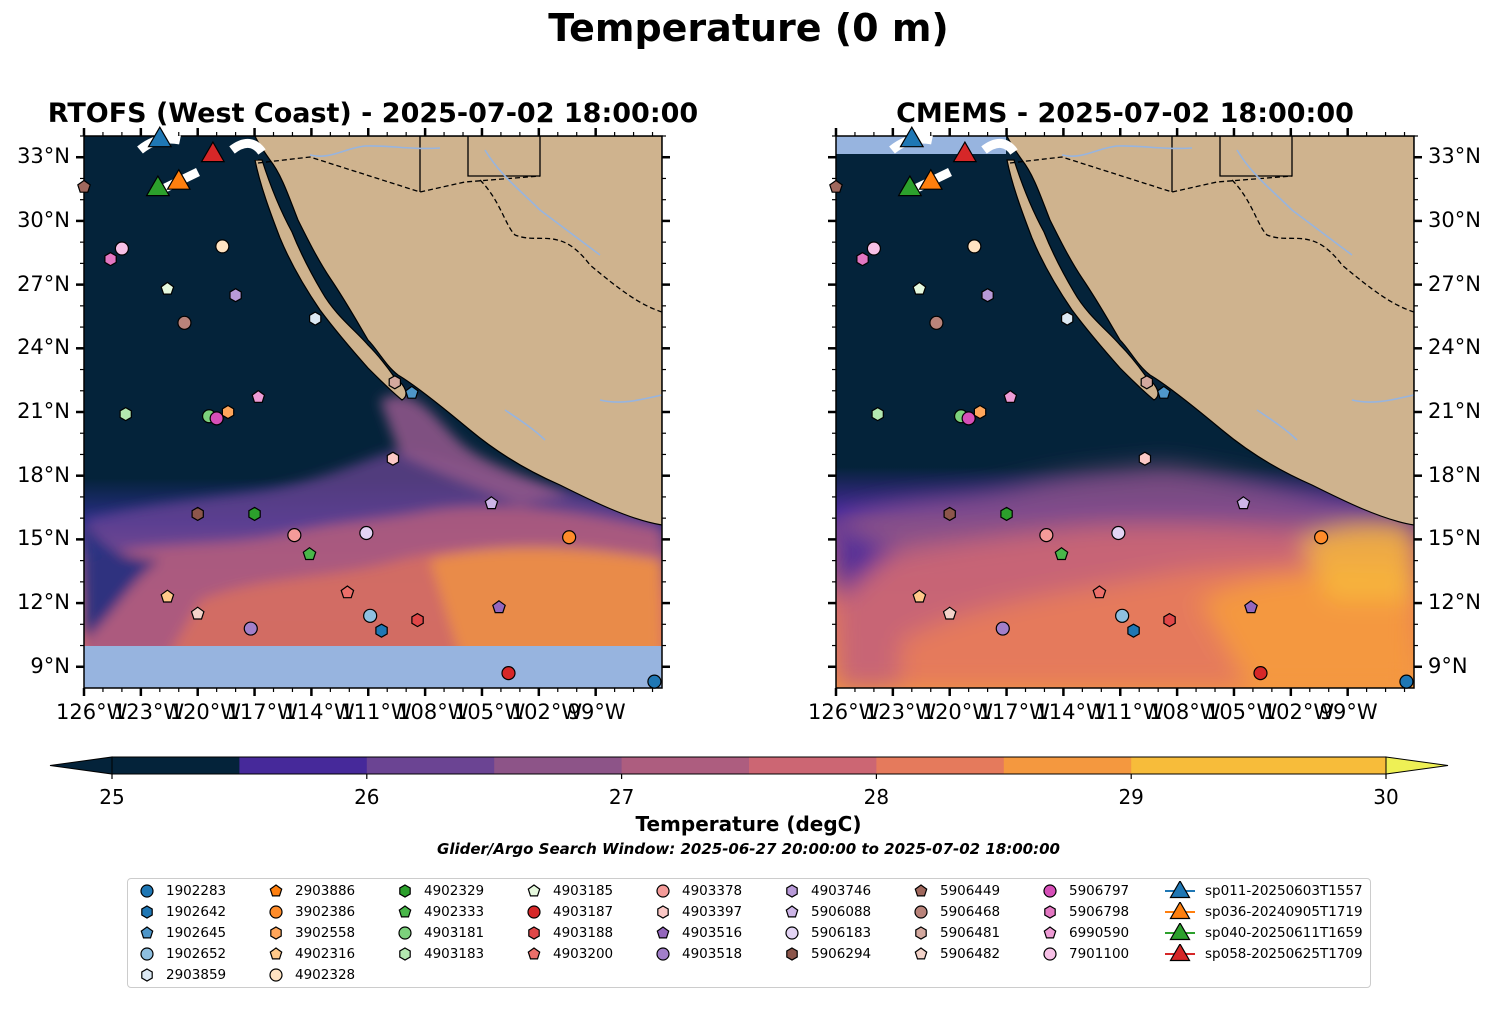  Describe the element at coordinates (1264, 954) in the screenshot. I see `legend-item: sp058-20250625T1709` at that location.